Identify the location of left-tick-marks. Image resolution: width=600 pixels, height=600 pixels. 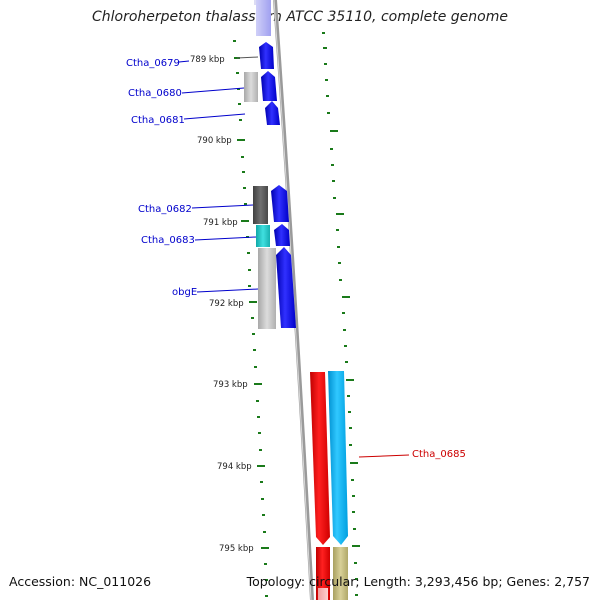
(251, 318).